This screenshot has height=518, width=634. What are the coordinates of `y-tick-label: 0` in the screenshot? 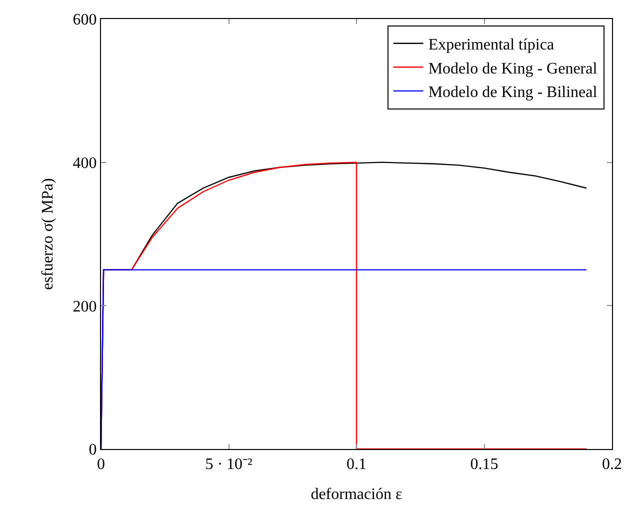 It's located at (92, 450).